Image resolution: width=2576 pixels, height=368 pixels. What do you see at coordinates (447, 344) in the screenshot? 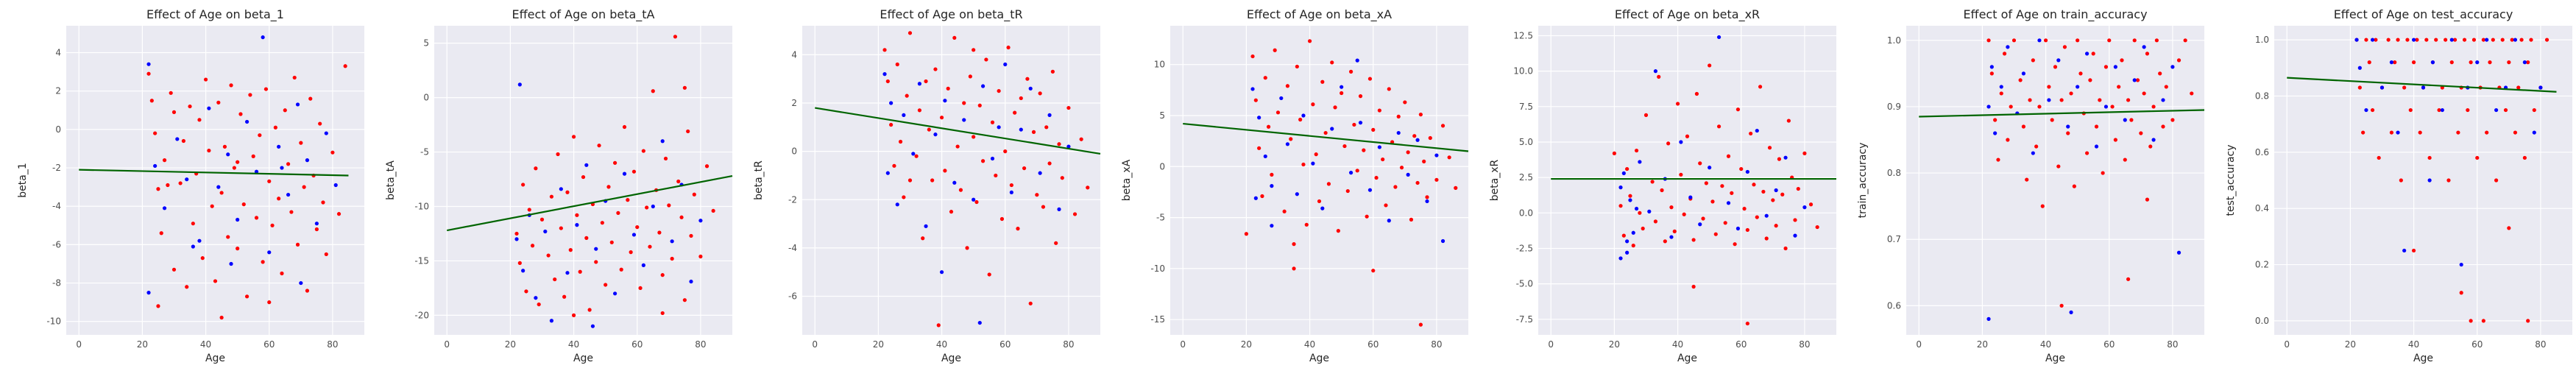
I see `x-tick-label: 0` at bounding box center [447, 344].